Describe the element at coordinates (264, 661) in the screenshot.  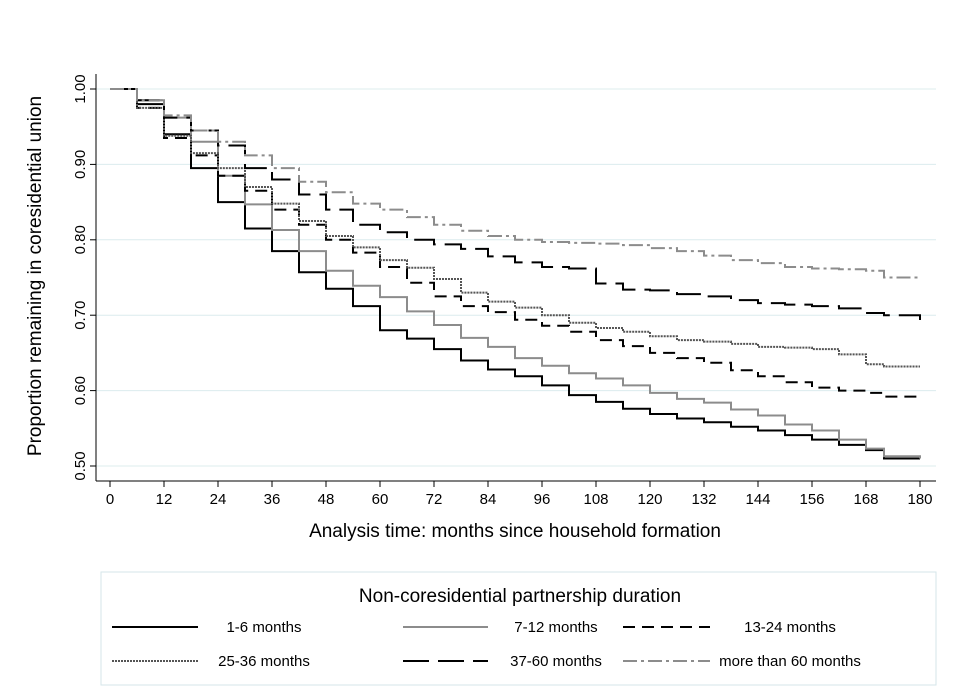
I see `legend-label-4: 25-36 months` at that location.